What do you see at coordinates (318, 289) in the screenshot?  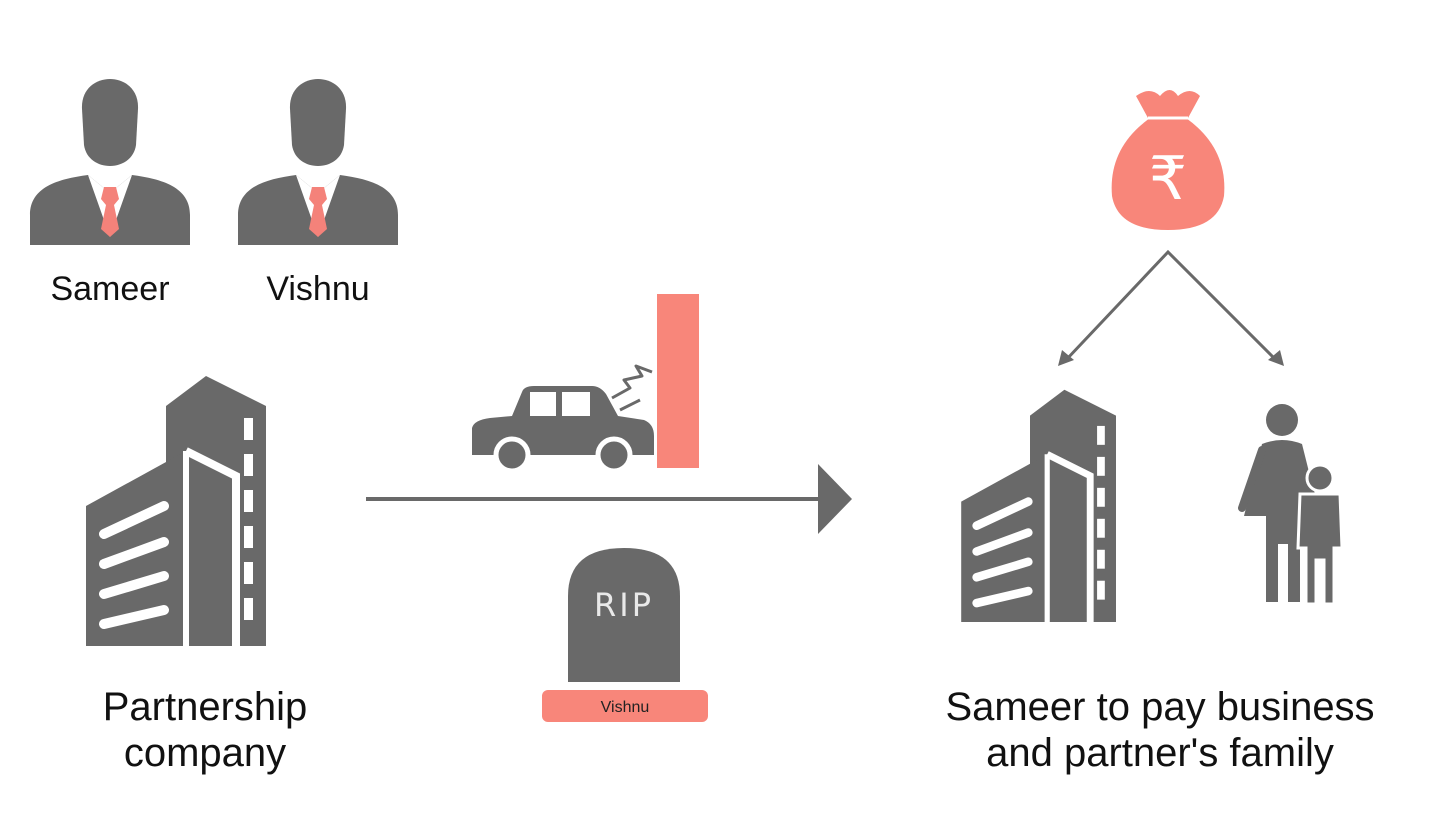 I see `person-label-vishnu: Vishnu` at bounding box center [318, 289].